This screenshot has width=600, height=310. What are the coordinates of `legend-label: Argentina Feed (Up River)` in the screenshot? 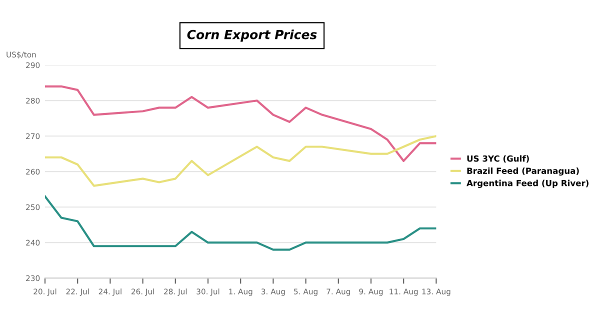 It's located at (527, 184).